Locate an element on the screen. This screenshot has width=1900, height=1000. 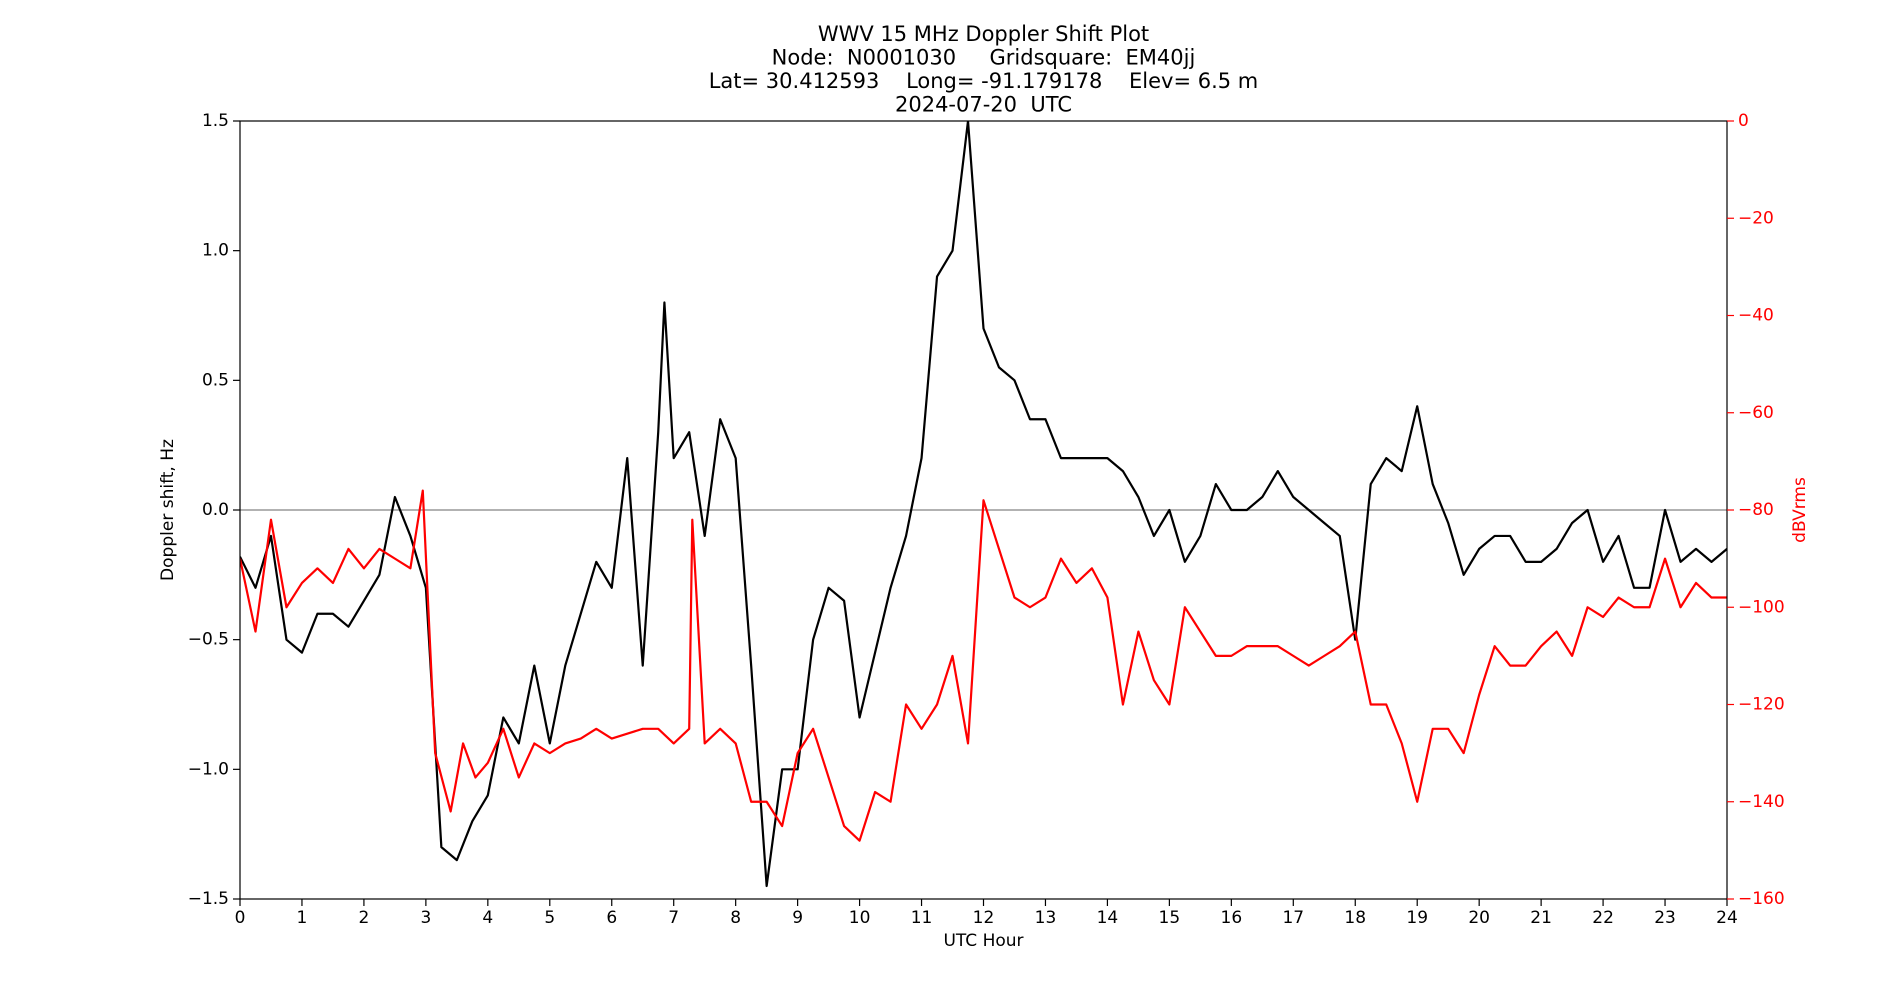
x-tick-label: 13 is located at coordinates (1046, 918).